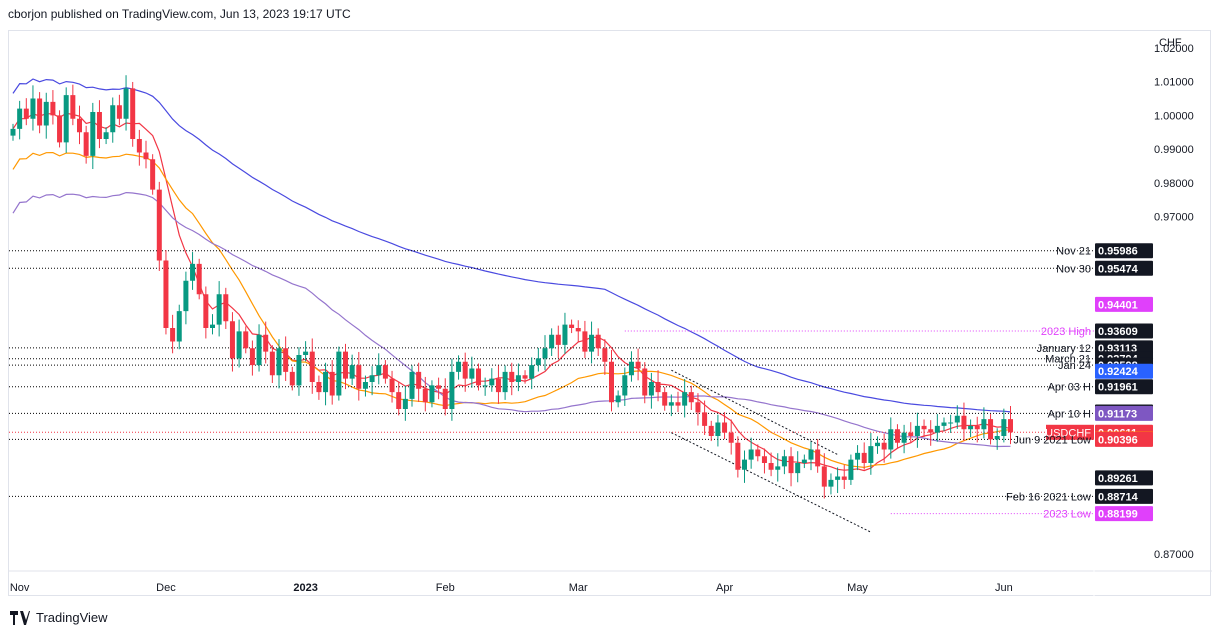 Image resolution: width=1217 pixels, height=637 pixels. I want to click on symbol-badge, so click(1070, 432).